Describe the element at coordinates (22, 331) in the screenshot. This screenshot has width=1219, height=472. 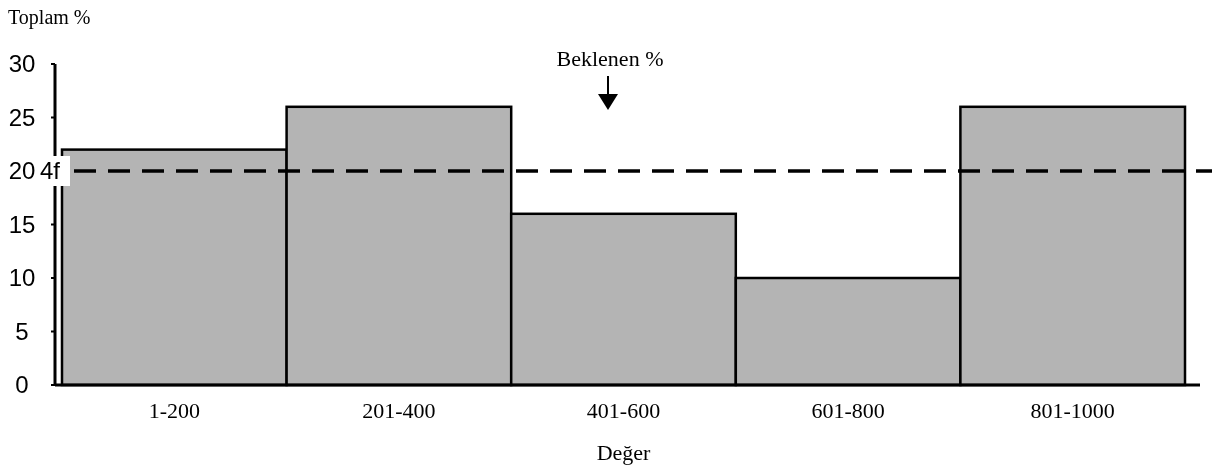
I see `y-tick-label: 5` at that location.